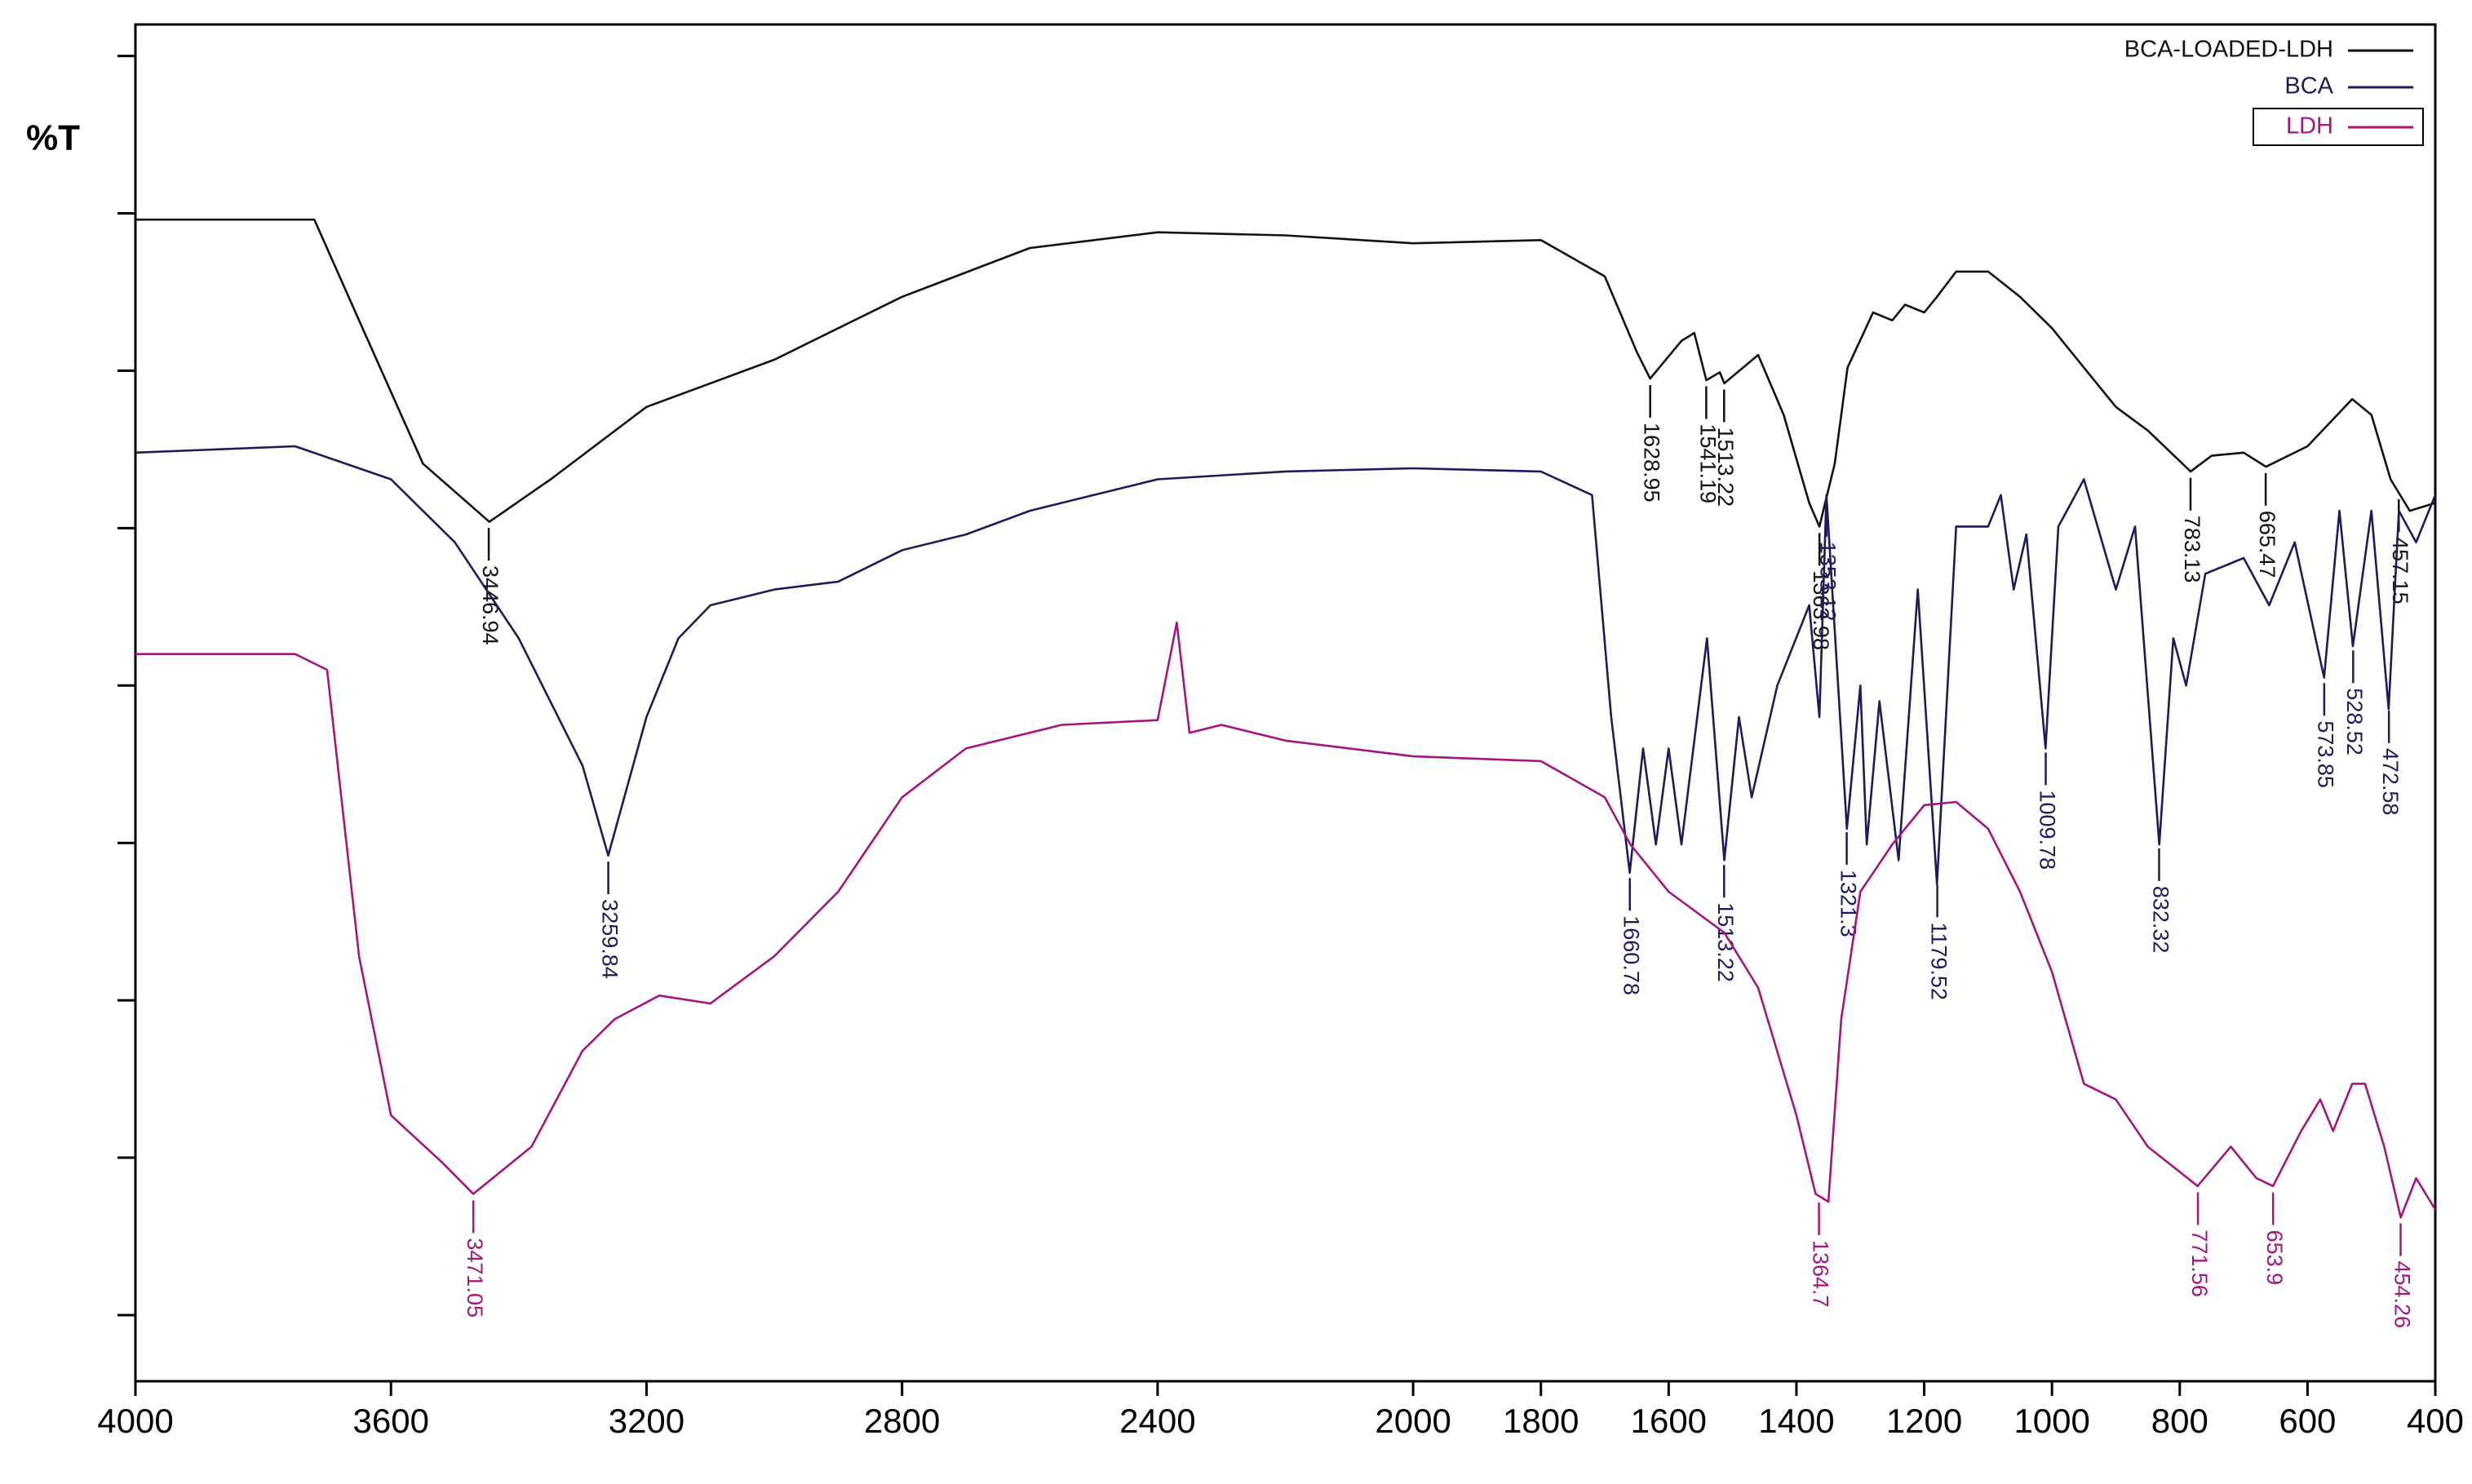 Image resolution: width=2472 pixels, height=1484 pixels. I want to click on x-tick-label: 4000, so click(135, 1421).